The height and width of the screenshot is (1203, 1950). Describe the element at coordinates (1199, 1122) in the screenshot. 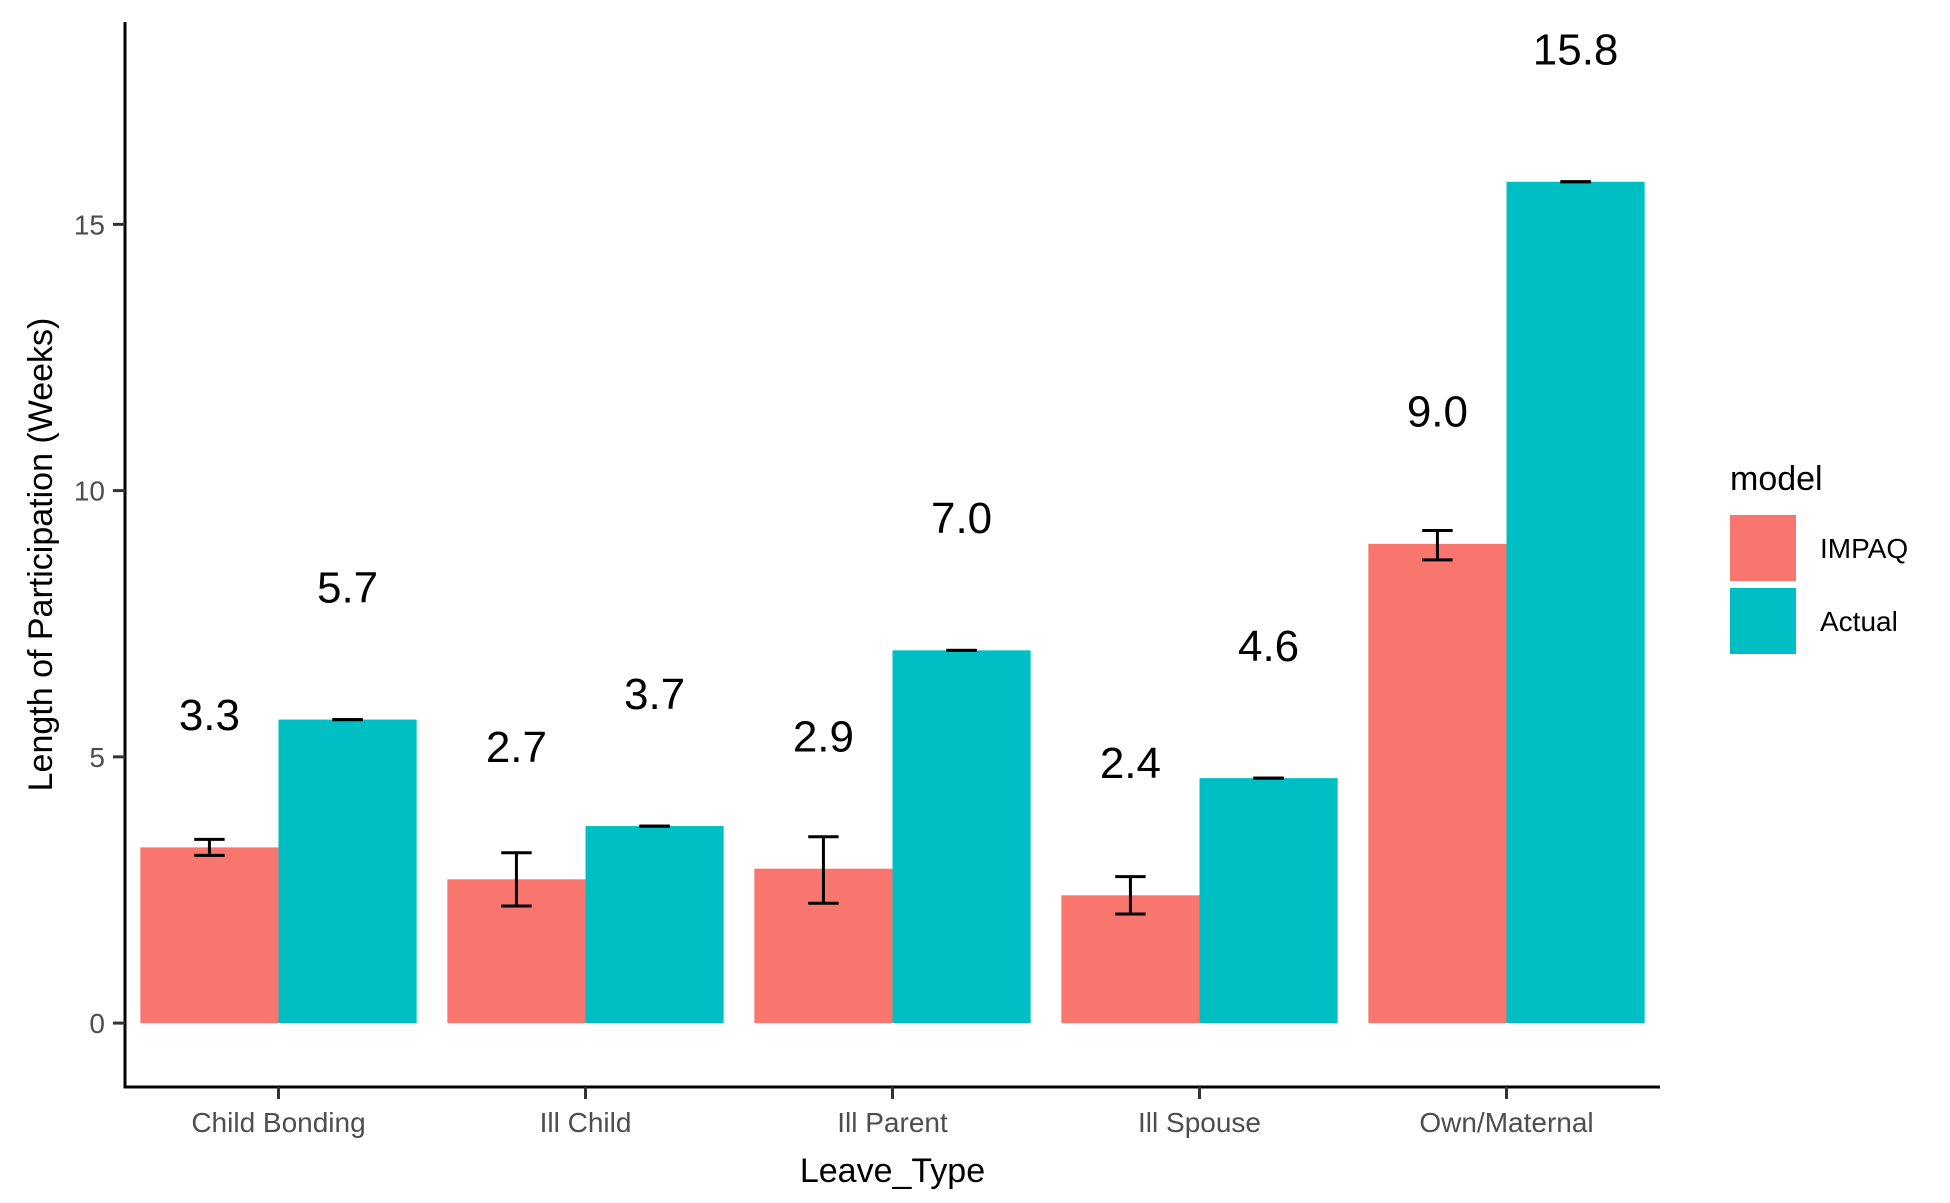

I see `x-tick-label: Ill Spouse` at that location.